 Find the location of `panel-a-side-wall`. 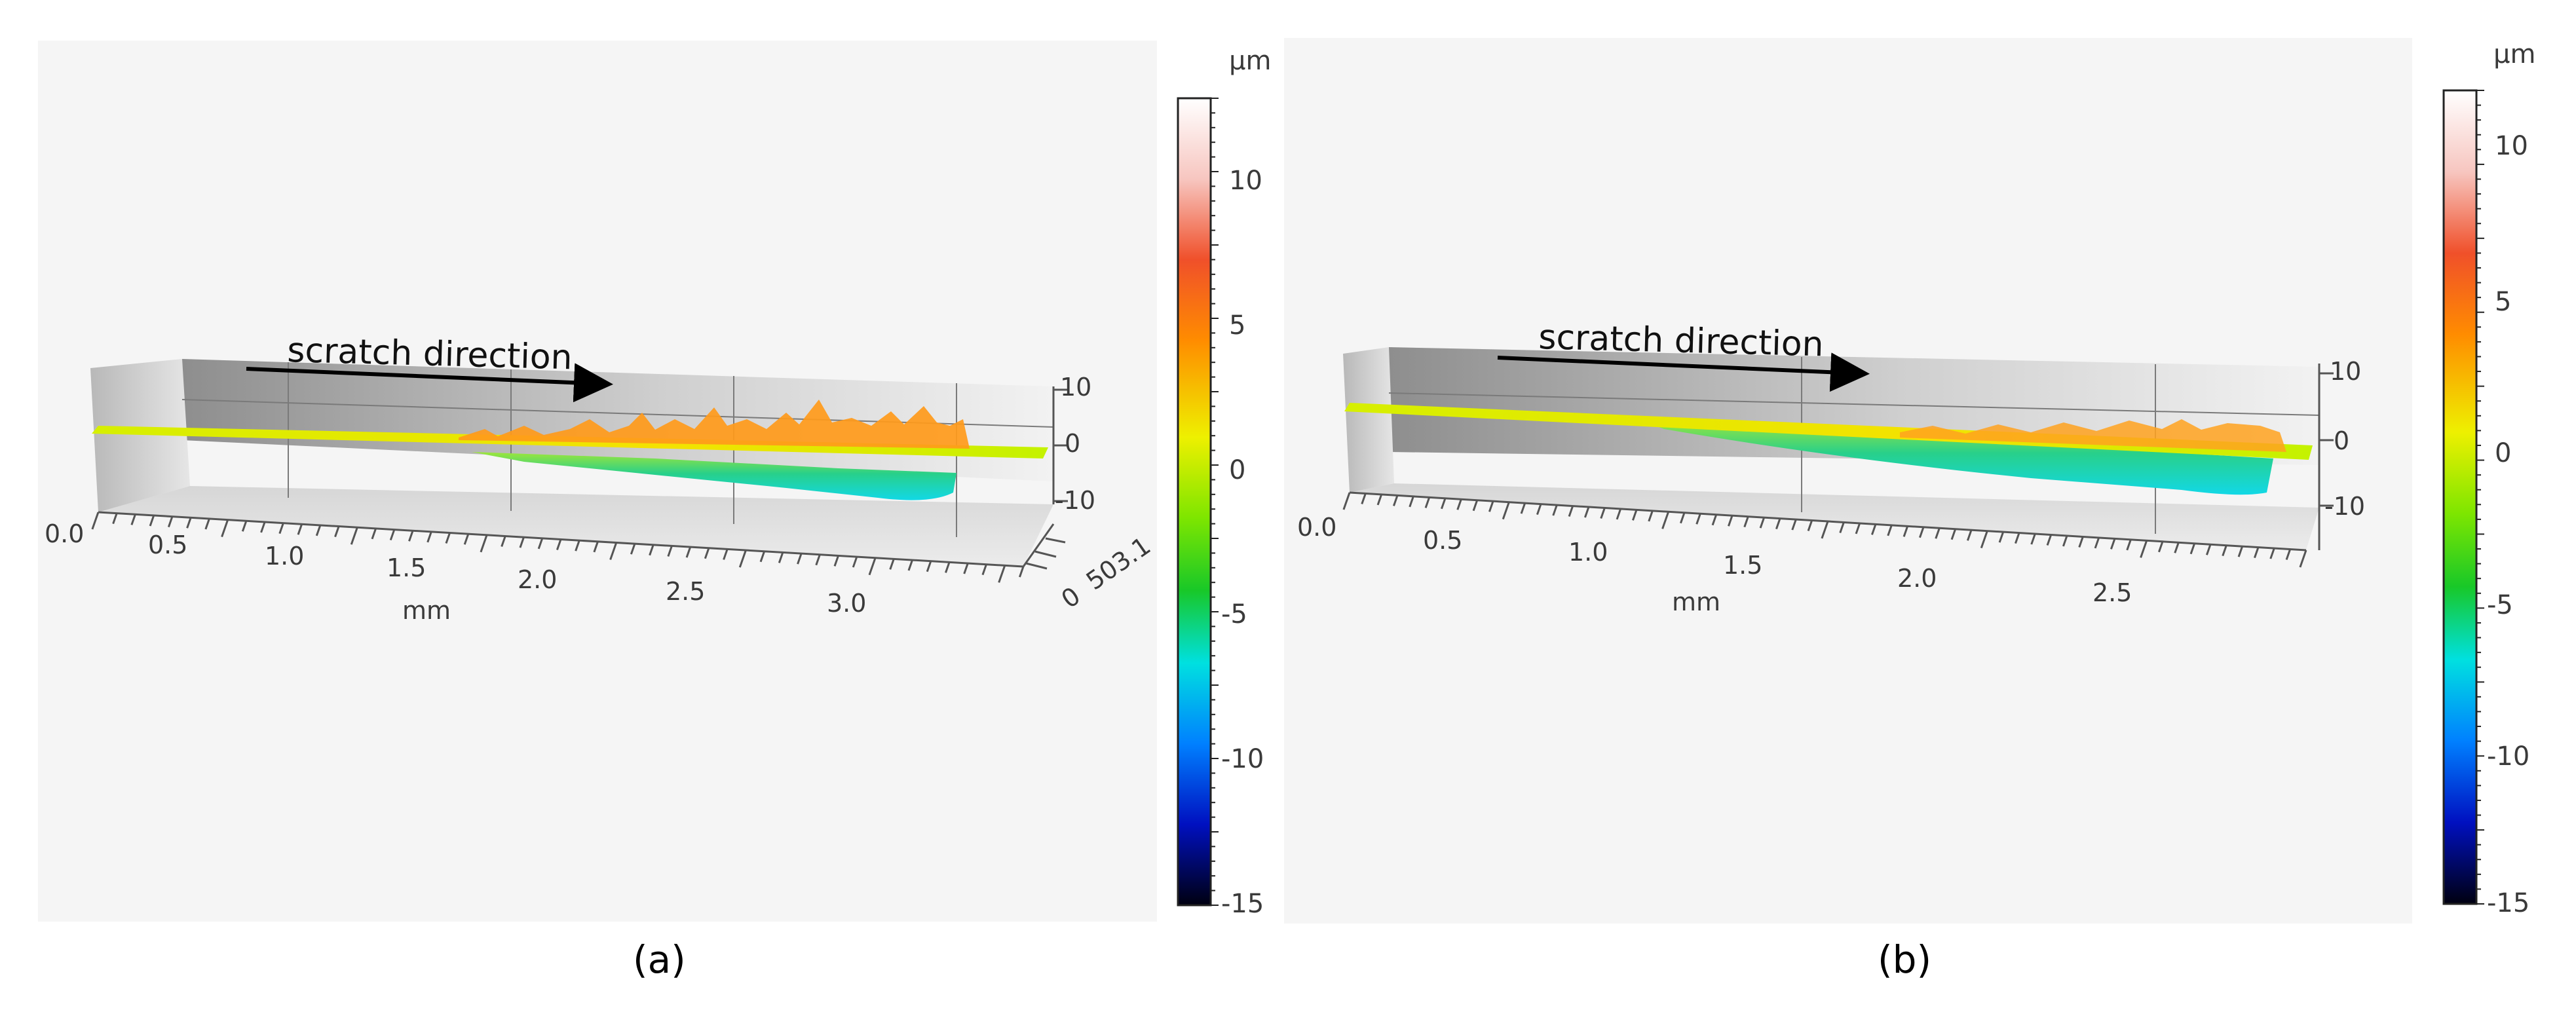

panel-a-side-wall is located at coordinates (140, 435).